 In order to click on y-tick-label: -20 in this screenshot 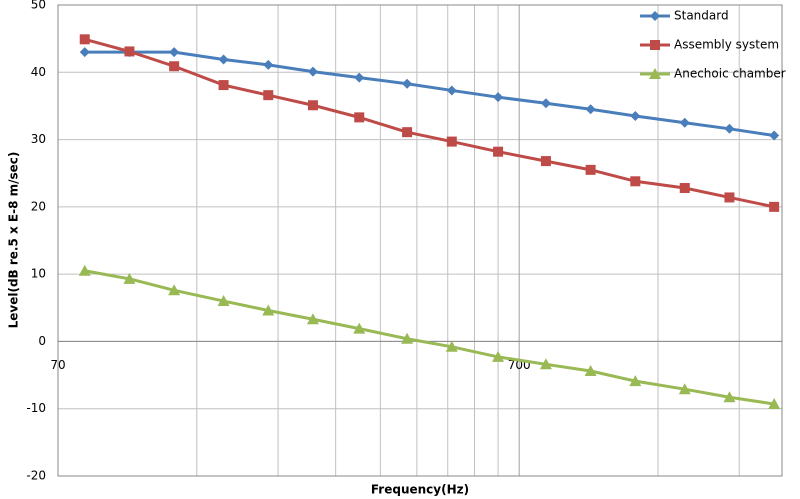, I will do `click(36, 476)`.